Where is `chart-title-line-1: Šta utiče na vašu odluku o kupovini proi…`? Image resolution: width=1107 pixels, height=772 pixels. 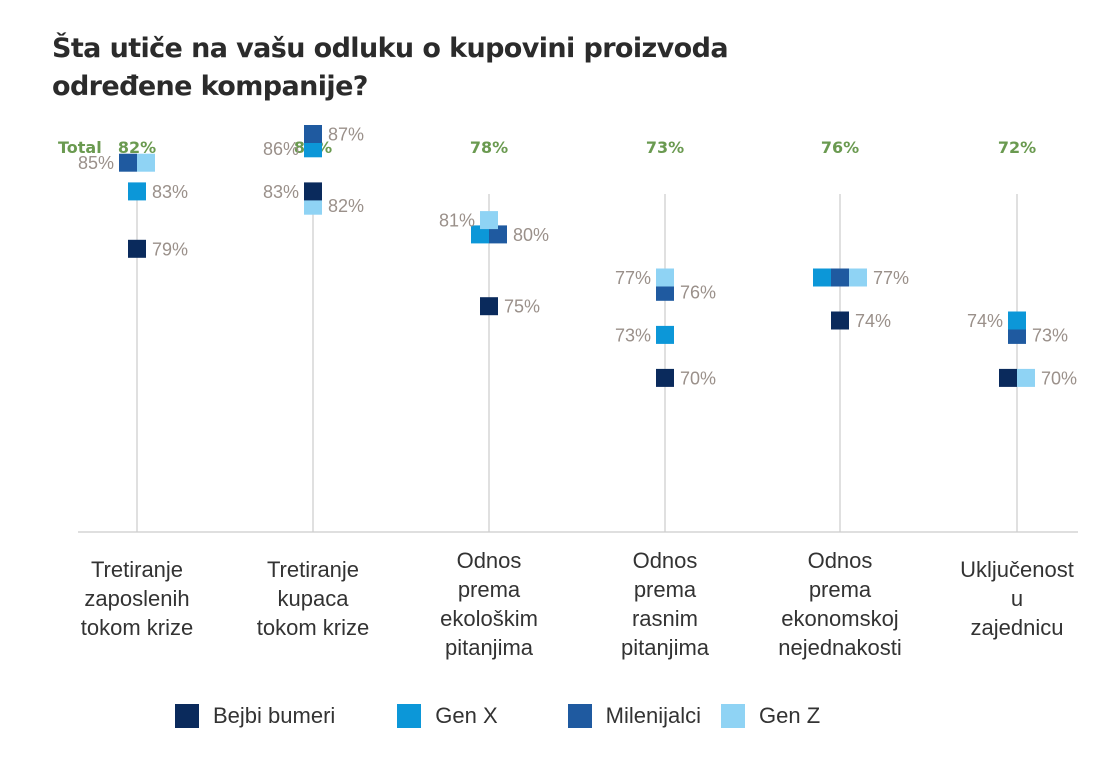
chart-title-line-1: Šta utiče na vašu odluku o kupovini proi… is located at coordinates (390, 48).